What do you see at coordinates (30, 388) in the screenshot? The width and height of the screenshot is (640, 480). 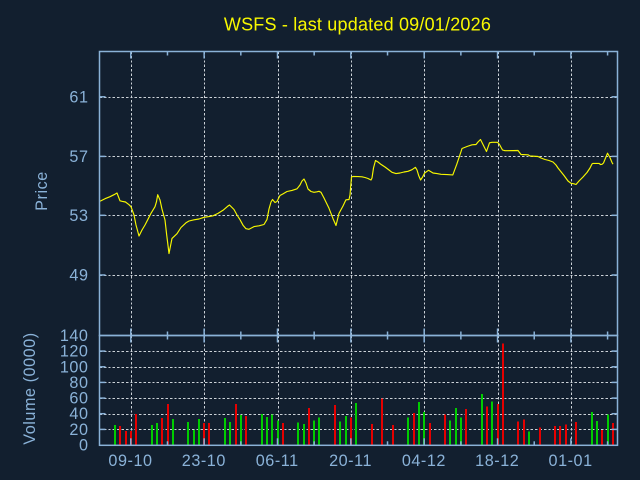 I see `svg-text: Volume (0000)` at bounding box center [30, 388].